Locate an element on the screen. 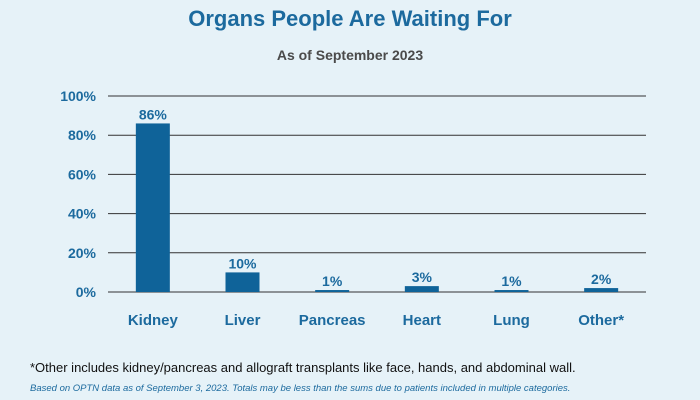  data-label: 86% is located at coordinates (153, 114).